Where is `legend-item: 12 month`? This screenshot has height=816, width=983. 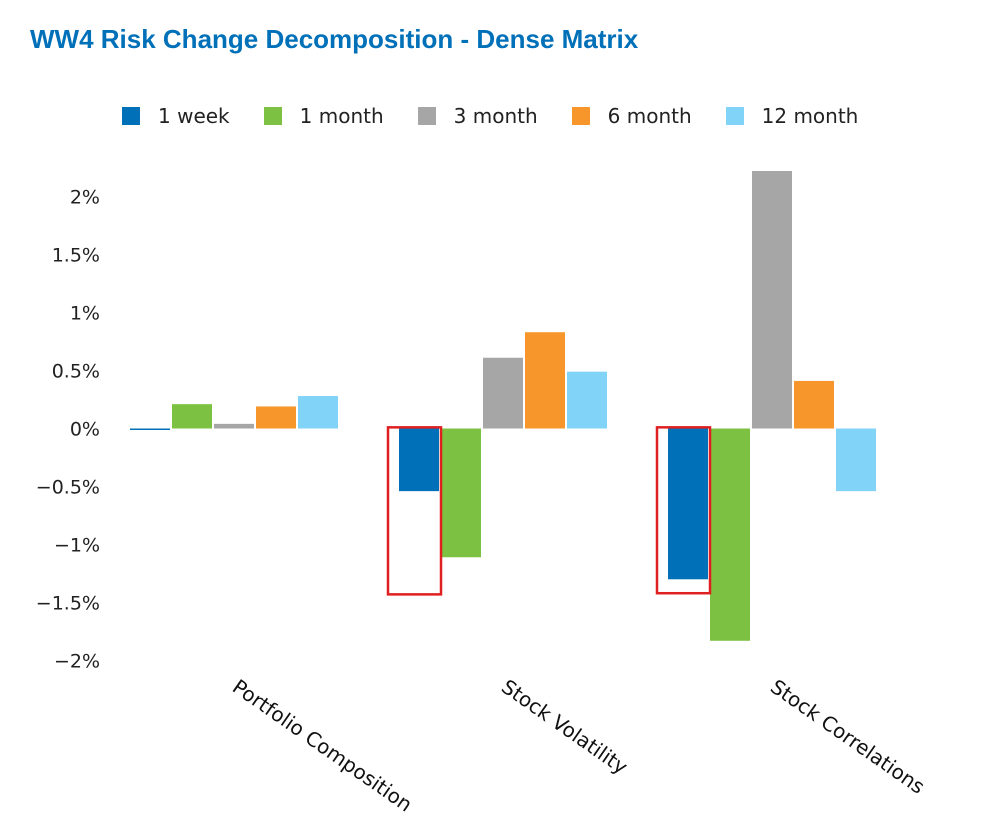
legend-item: 12 month is located at coordinates (792, 116).